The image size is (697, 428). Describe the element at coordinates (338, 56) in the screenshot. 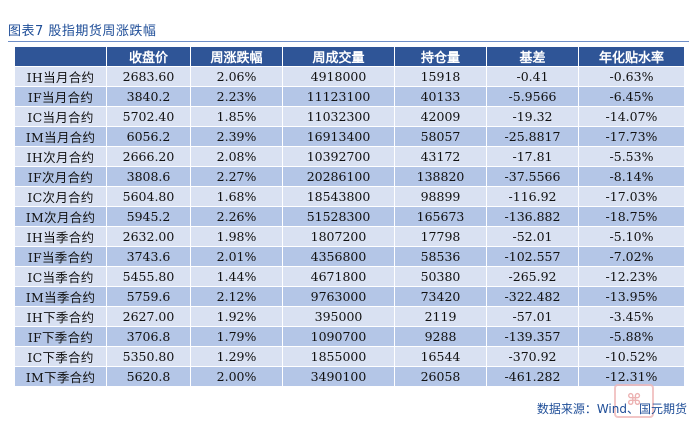

I see `column-header: 周成交量` at that location.